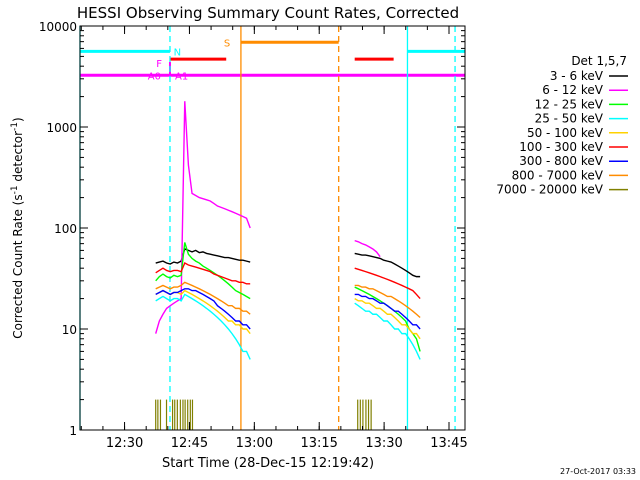 The height and width of the screenshot is (480, 640). What do you see at coordinates (549, 190) in the screenshot?
I see `legend-label-8: 7000 - 20000 keV` at bounding box center [549, 190].